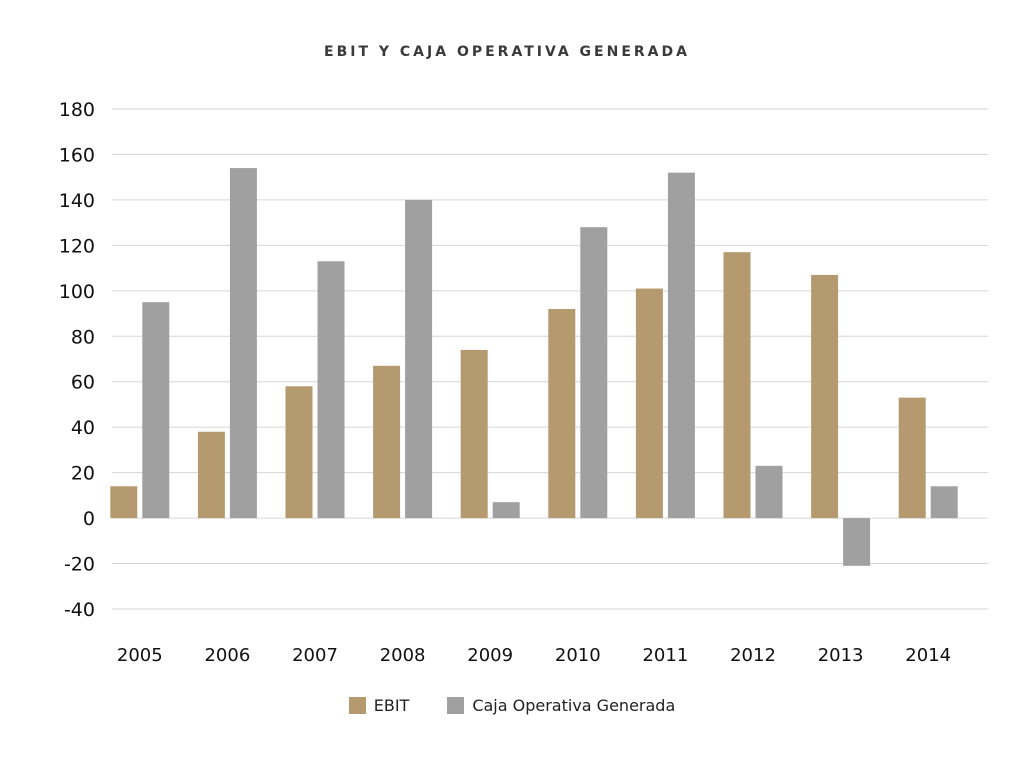 The width and height of the screenshot is (1024, 765). What do you see at coordinates (507, 52) in the screenshot?
I see `chart-title: EBIT Y CAJA OPERATIVA GENERADA` at bounding box center [507, 52].